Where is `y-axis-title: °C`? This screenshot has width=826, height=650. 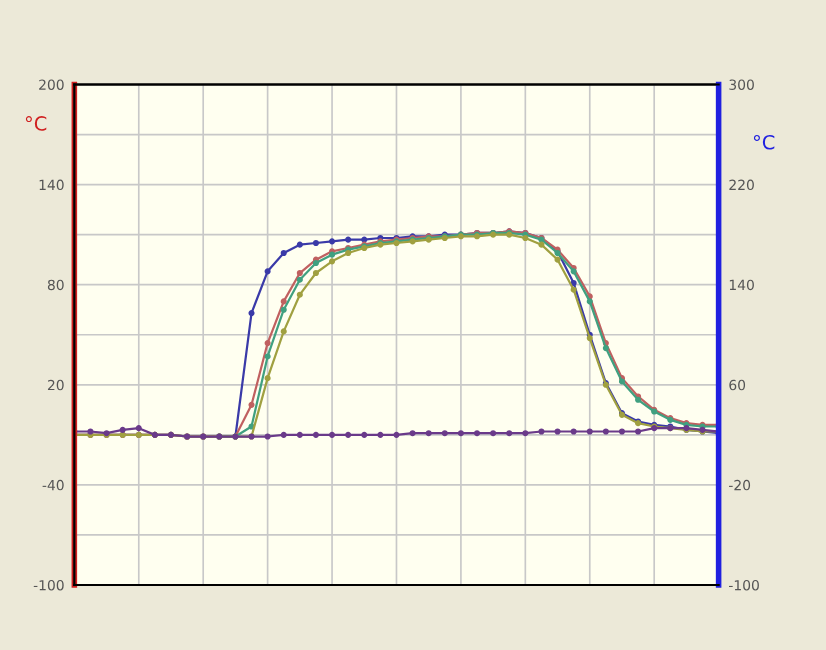
y-axis-title: °C is located at coordinates (36, 123).